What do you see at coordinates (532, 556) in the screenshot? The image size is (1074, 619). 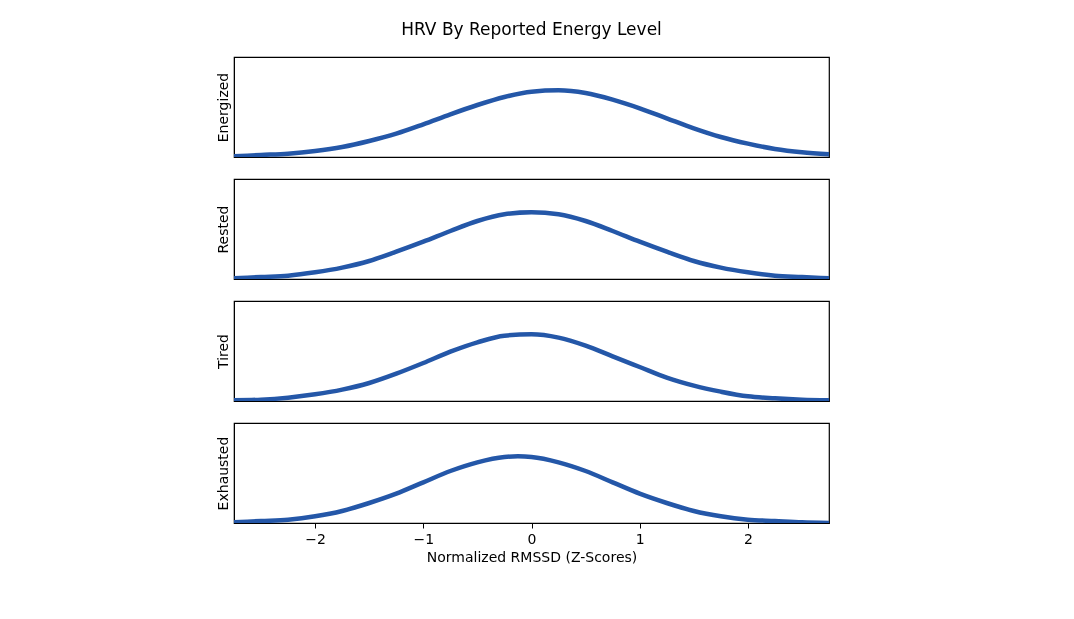 I see `x-axis-title: Normalized RMSSD (Z-Scores)` at bounding box center [532, 556].